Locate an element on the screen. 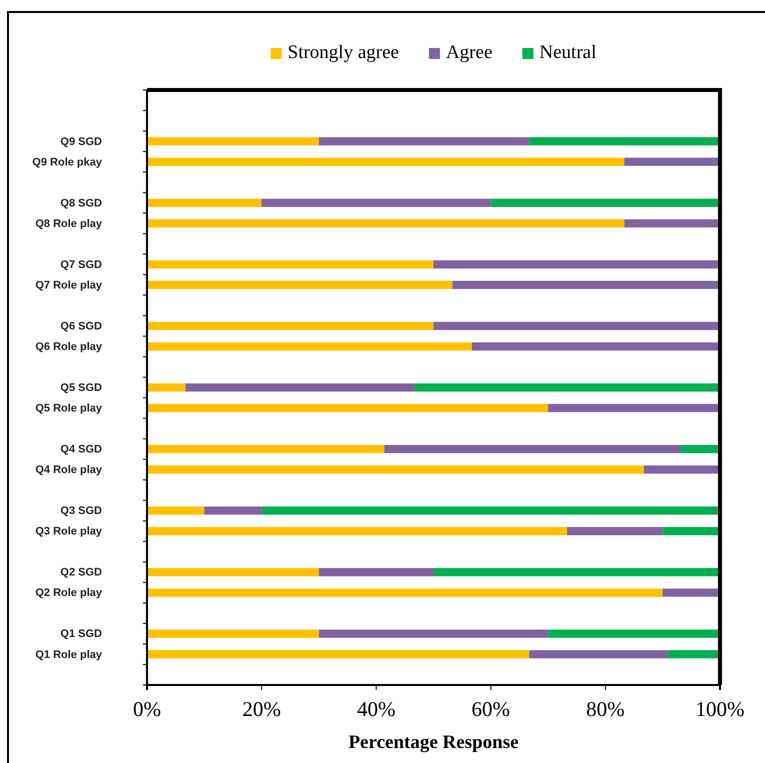 The height and width of the screenshot is (763, 765). y-tick-label: Q4 Role play is located at coordinates (69, 470).